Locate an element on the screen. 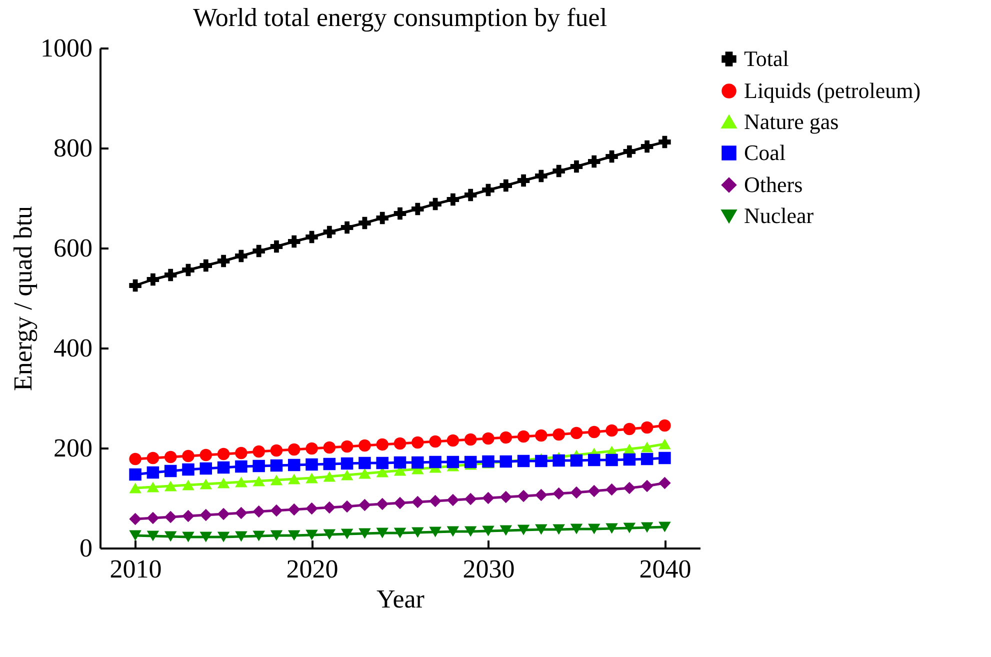  y-tick-label: 600 is located at coordinates (73, 248).